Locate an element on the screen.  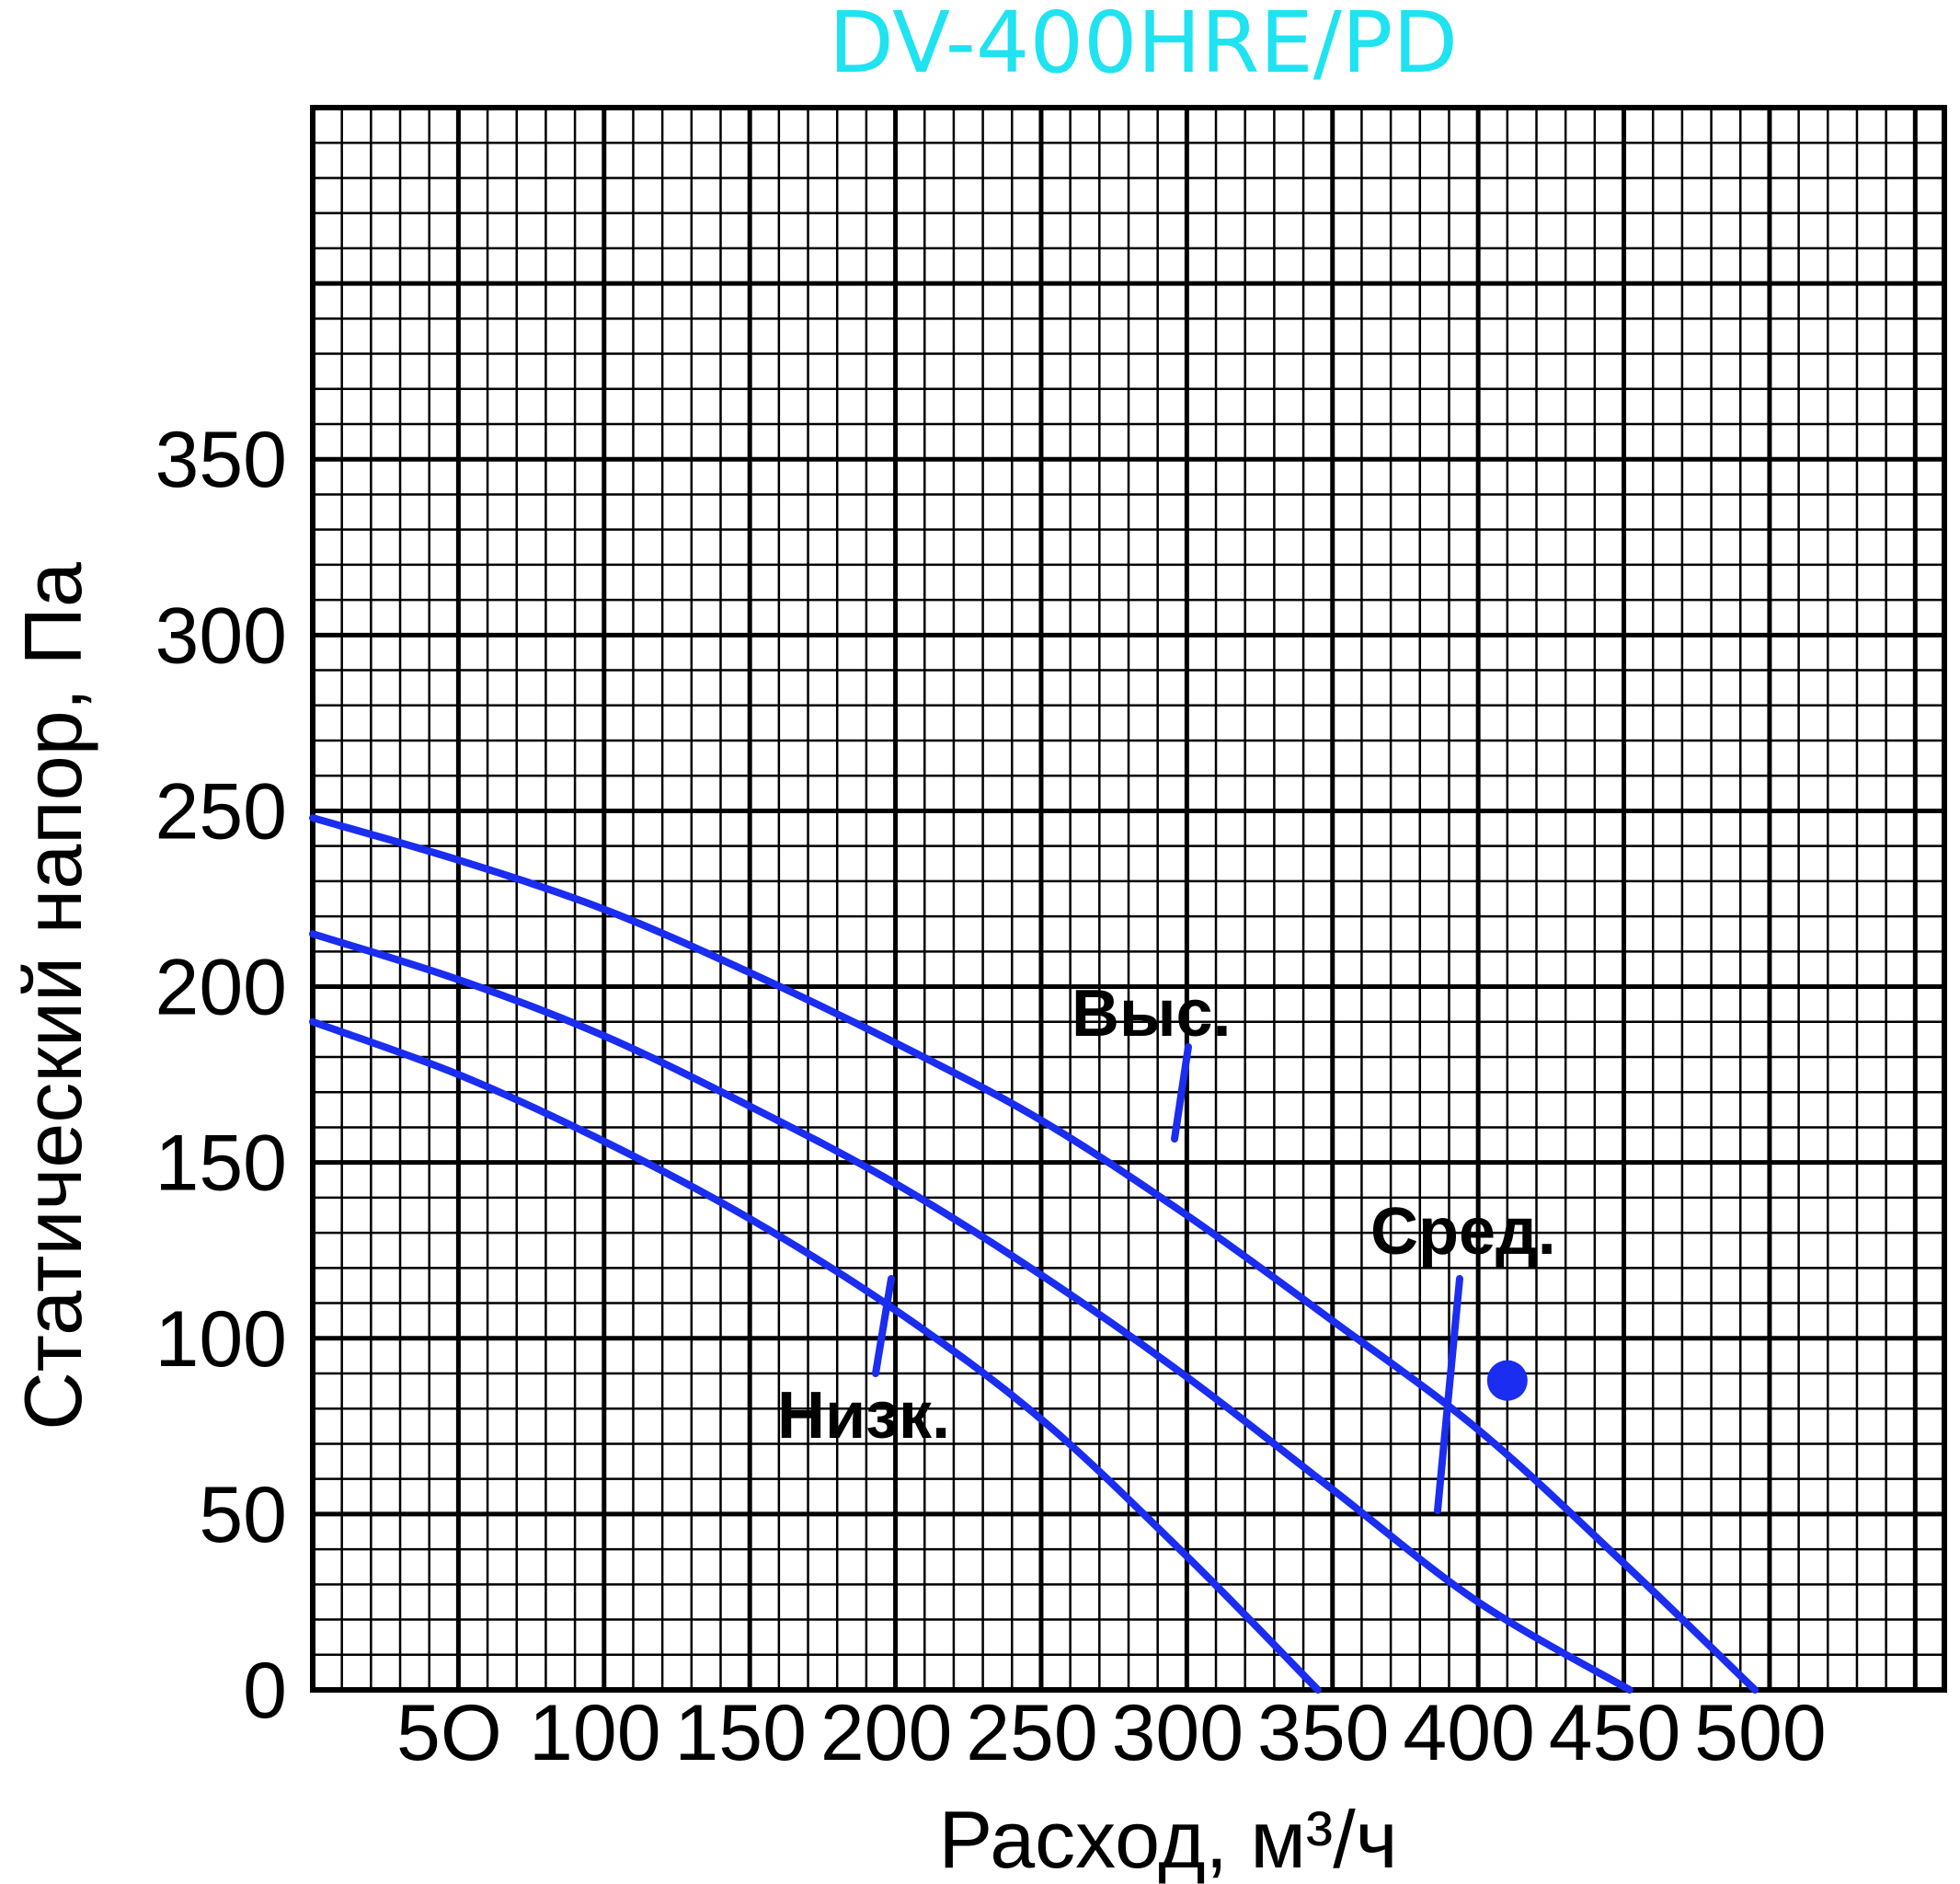
y-tick-label: 100 is located at coordinates (221, 1339).